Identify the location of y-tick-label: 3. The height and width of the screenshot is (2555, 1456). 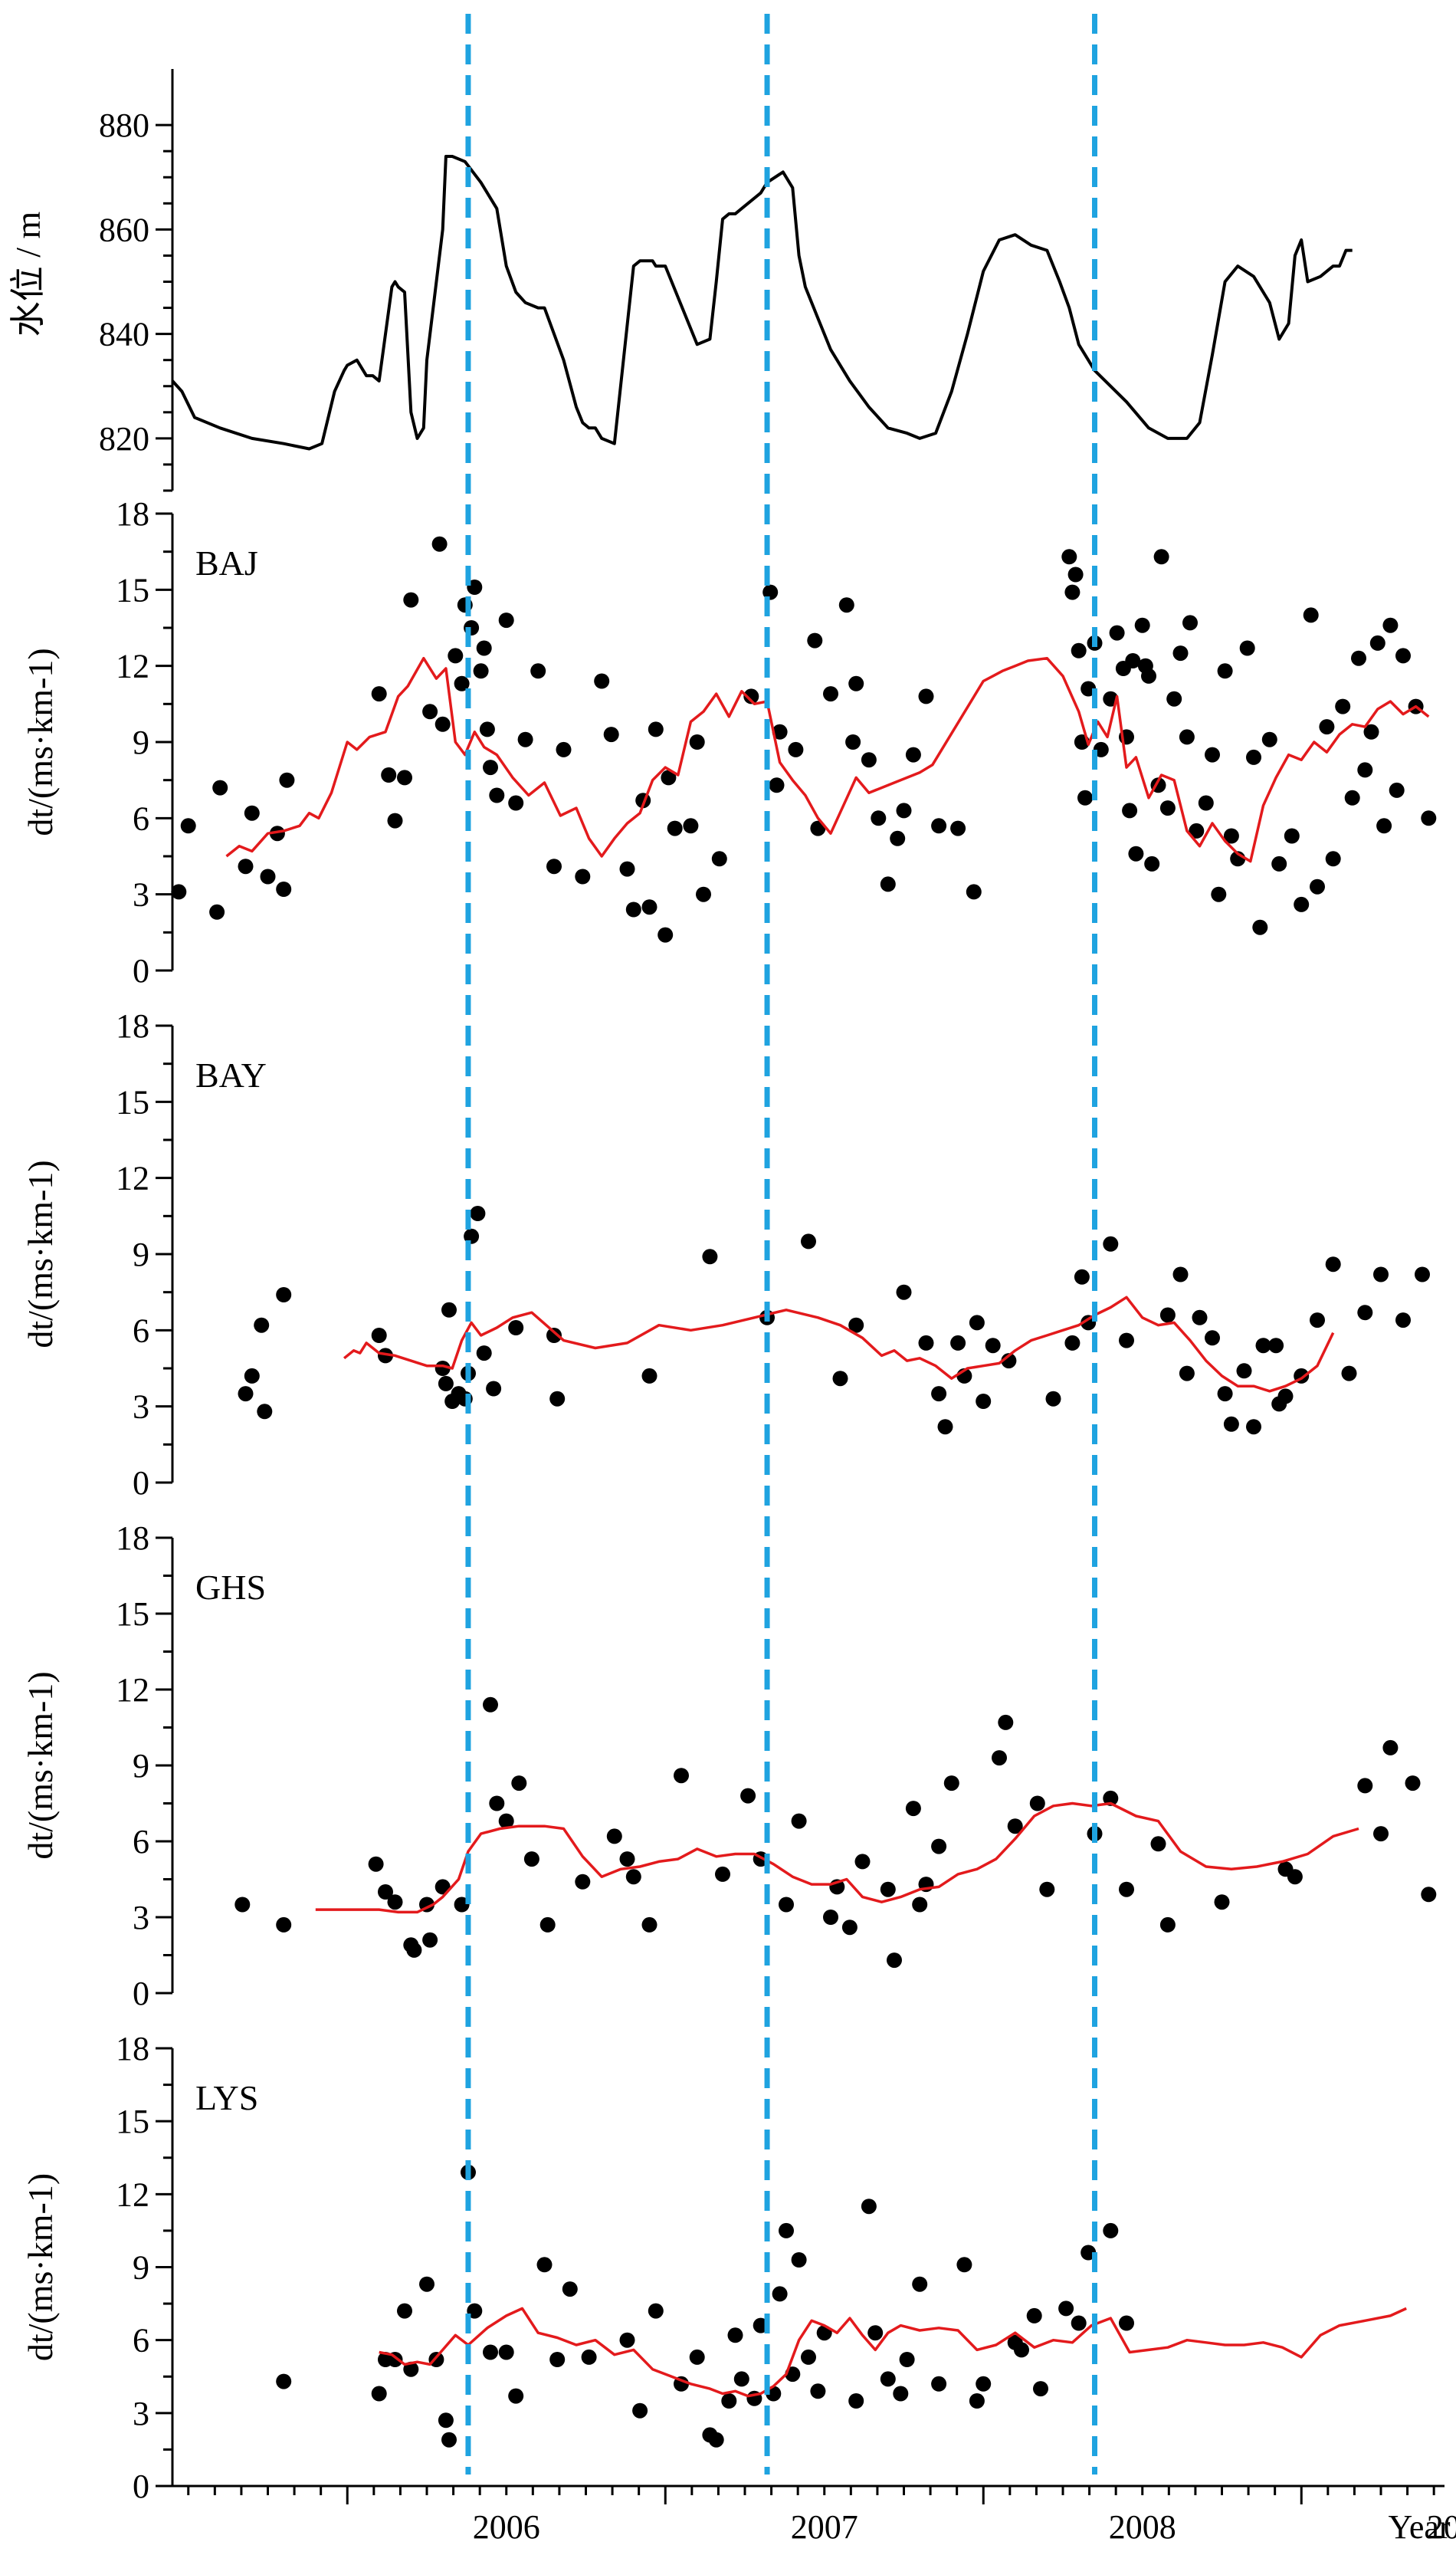
(141, 1917).